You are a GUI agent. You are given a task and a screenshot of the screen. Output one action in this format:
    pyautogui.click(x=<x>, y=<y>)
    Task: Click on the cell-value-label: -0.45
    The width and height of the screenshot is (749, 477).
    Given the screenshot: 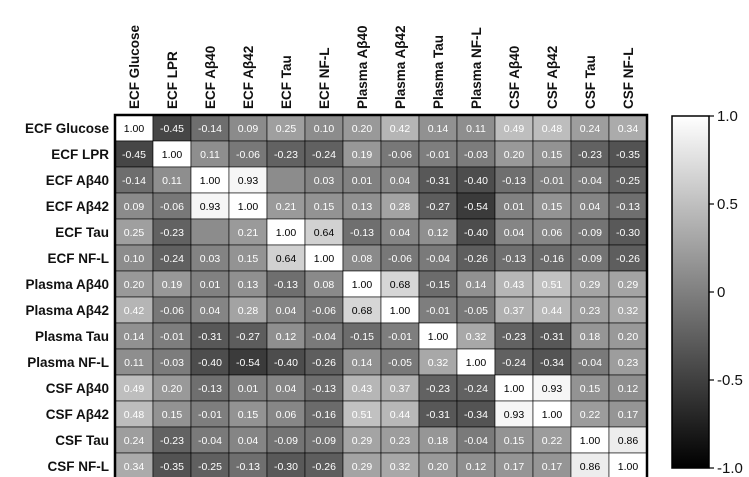 What is the action you would take?
    pyautogui.click(x=172, y=129)
    